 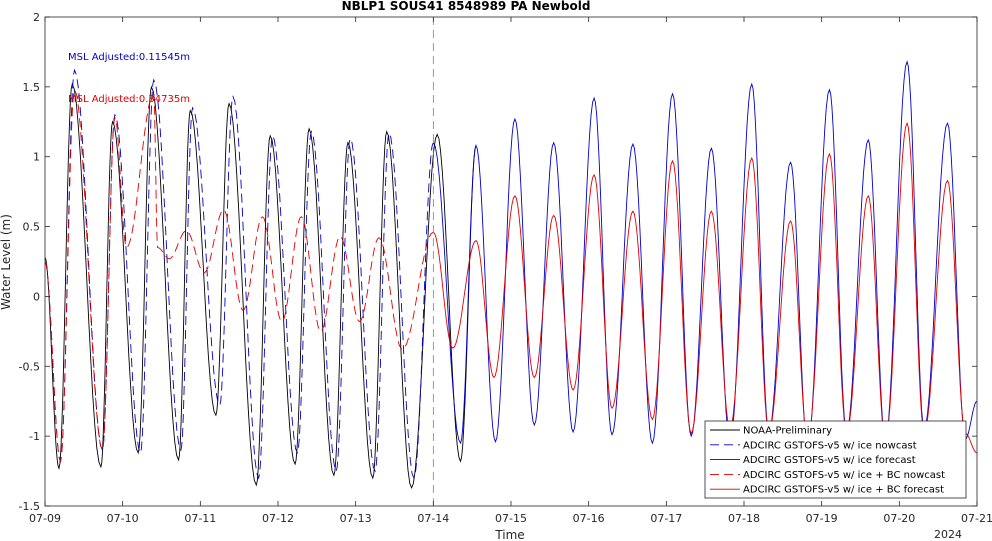 I want to click on legend-entry: ADCIRC GSTOFS-v5 w/ ice + BC nowcast, so click(x=844, y=475).